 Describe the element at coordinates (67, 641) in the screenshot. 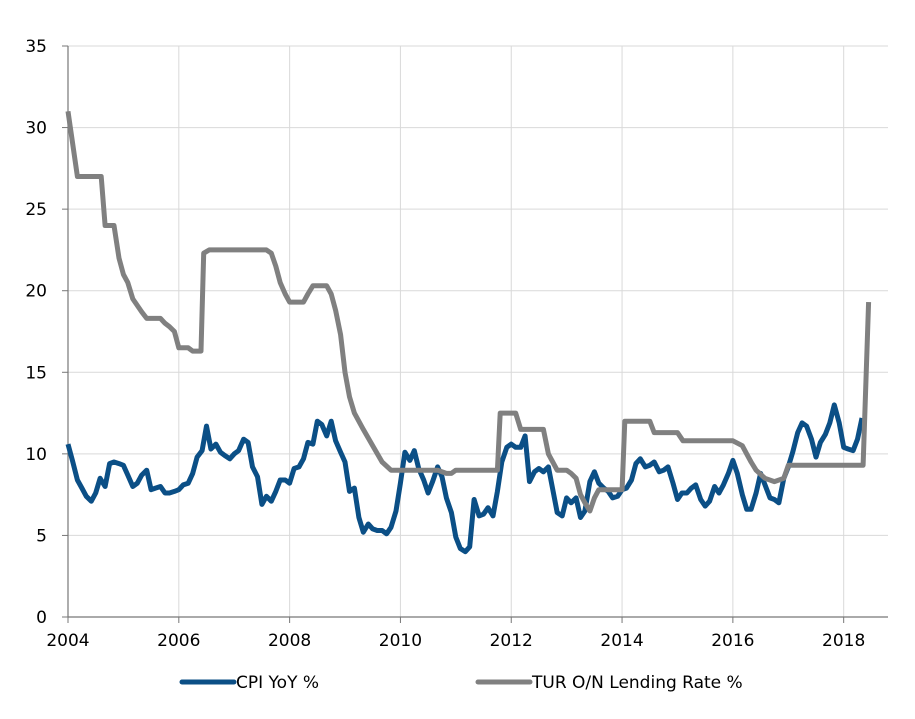

I see `x-tick-label: 2004` at that location.